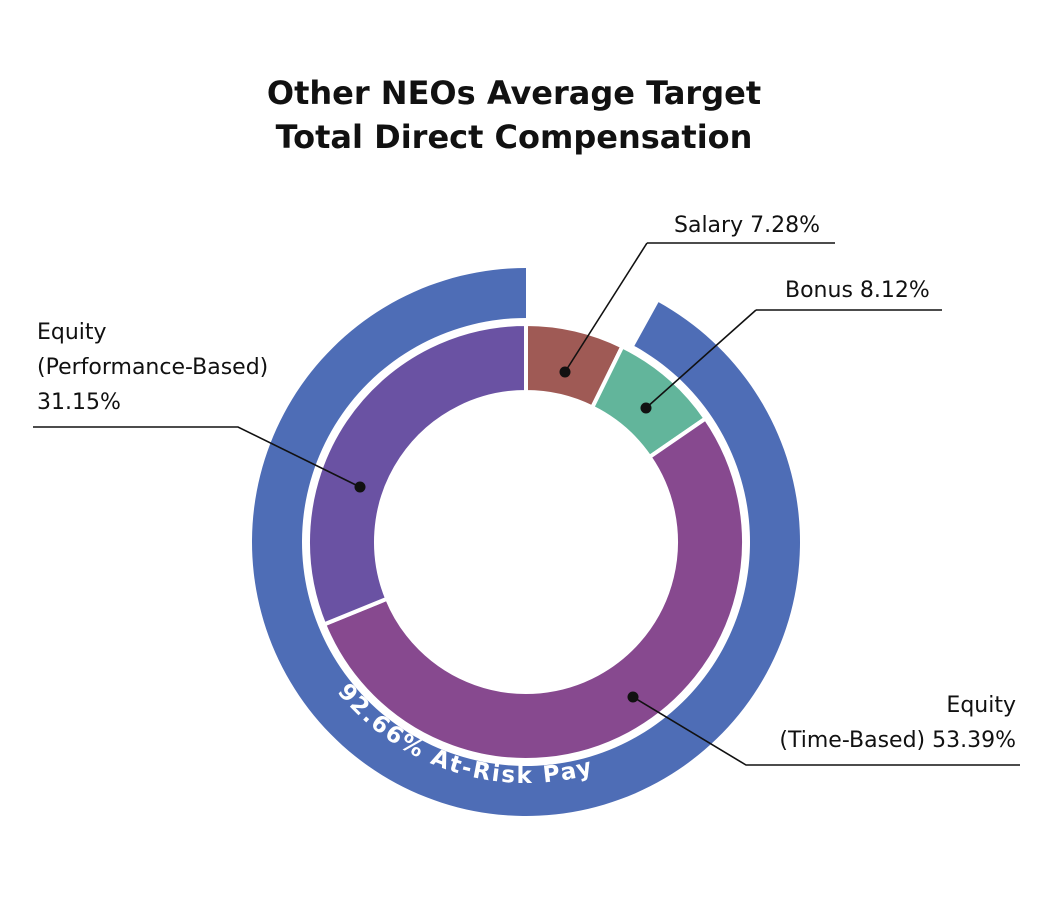 The image size is (1051, 901). I want to click on equity-time-dot, so click(633, 697).